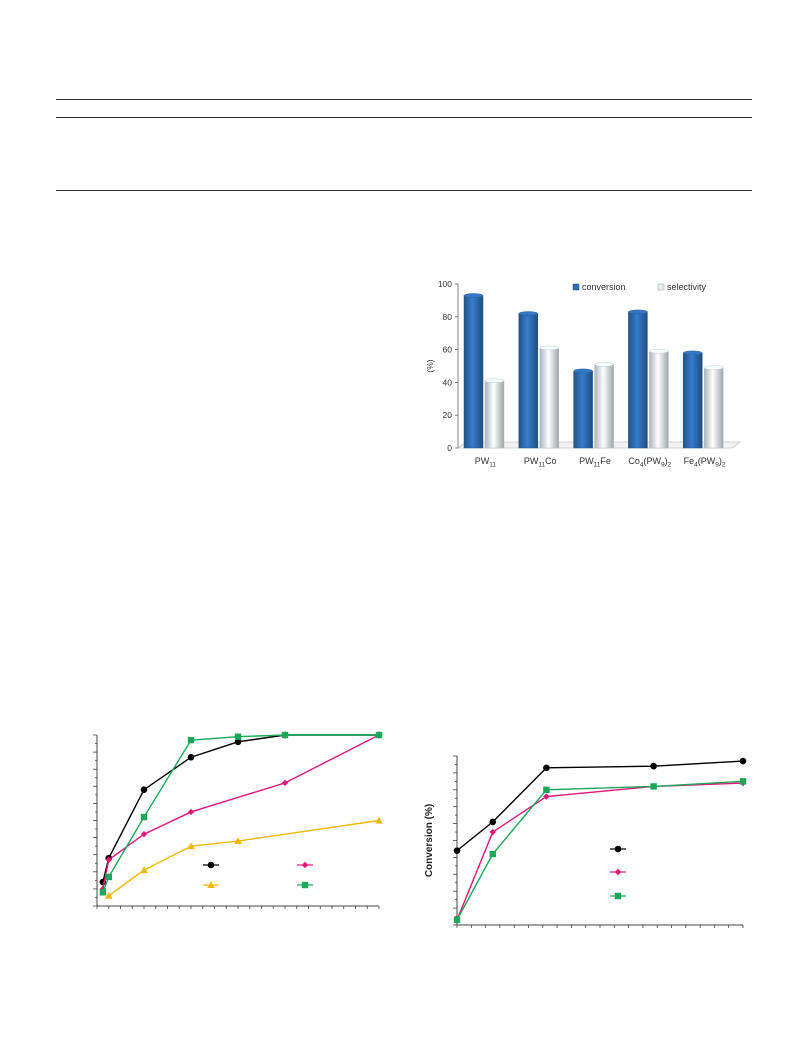 The width and height of the screenshot is (793, 1057). Describe the element at coordinates (404, 117) in the screenshot. I see `middle-rule` at that location.